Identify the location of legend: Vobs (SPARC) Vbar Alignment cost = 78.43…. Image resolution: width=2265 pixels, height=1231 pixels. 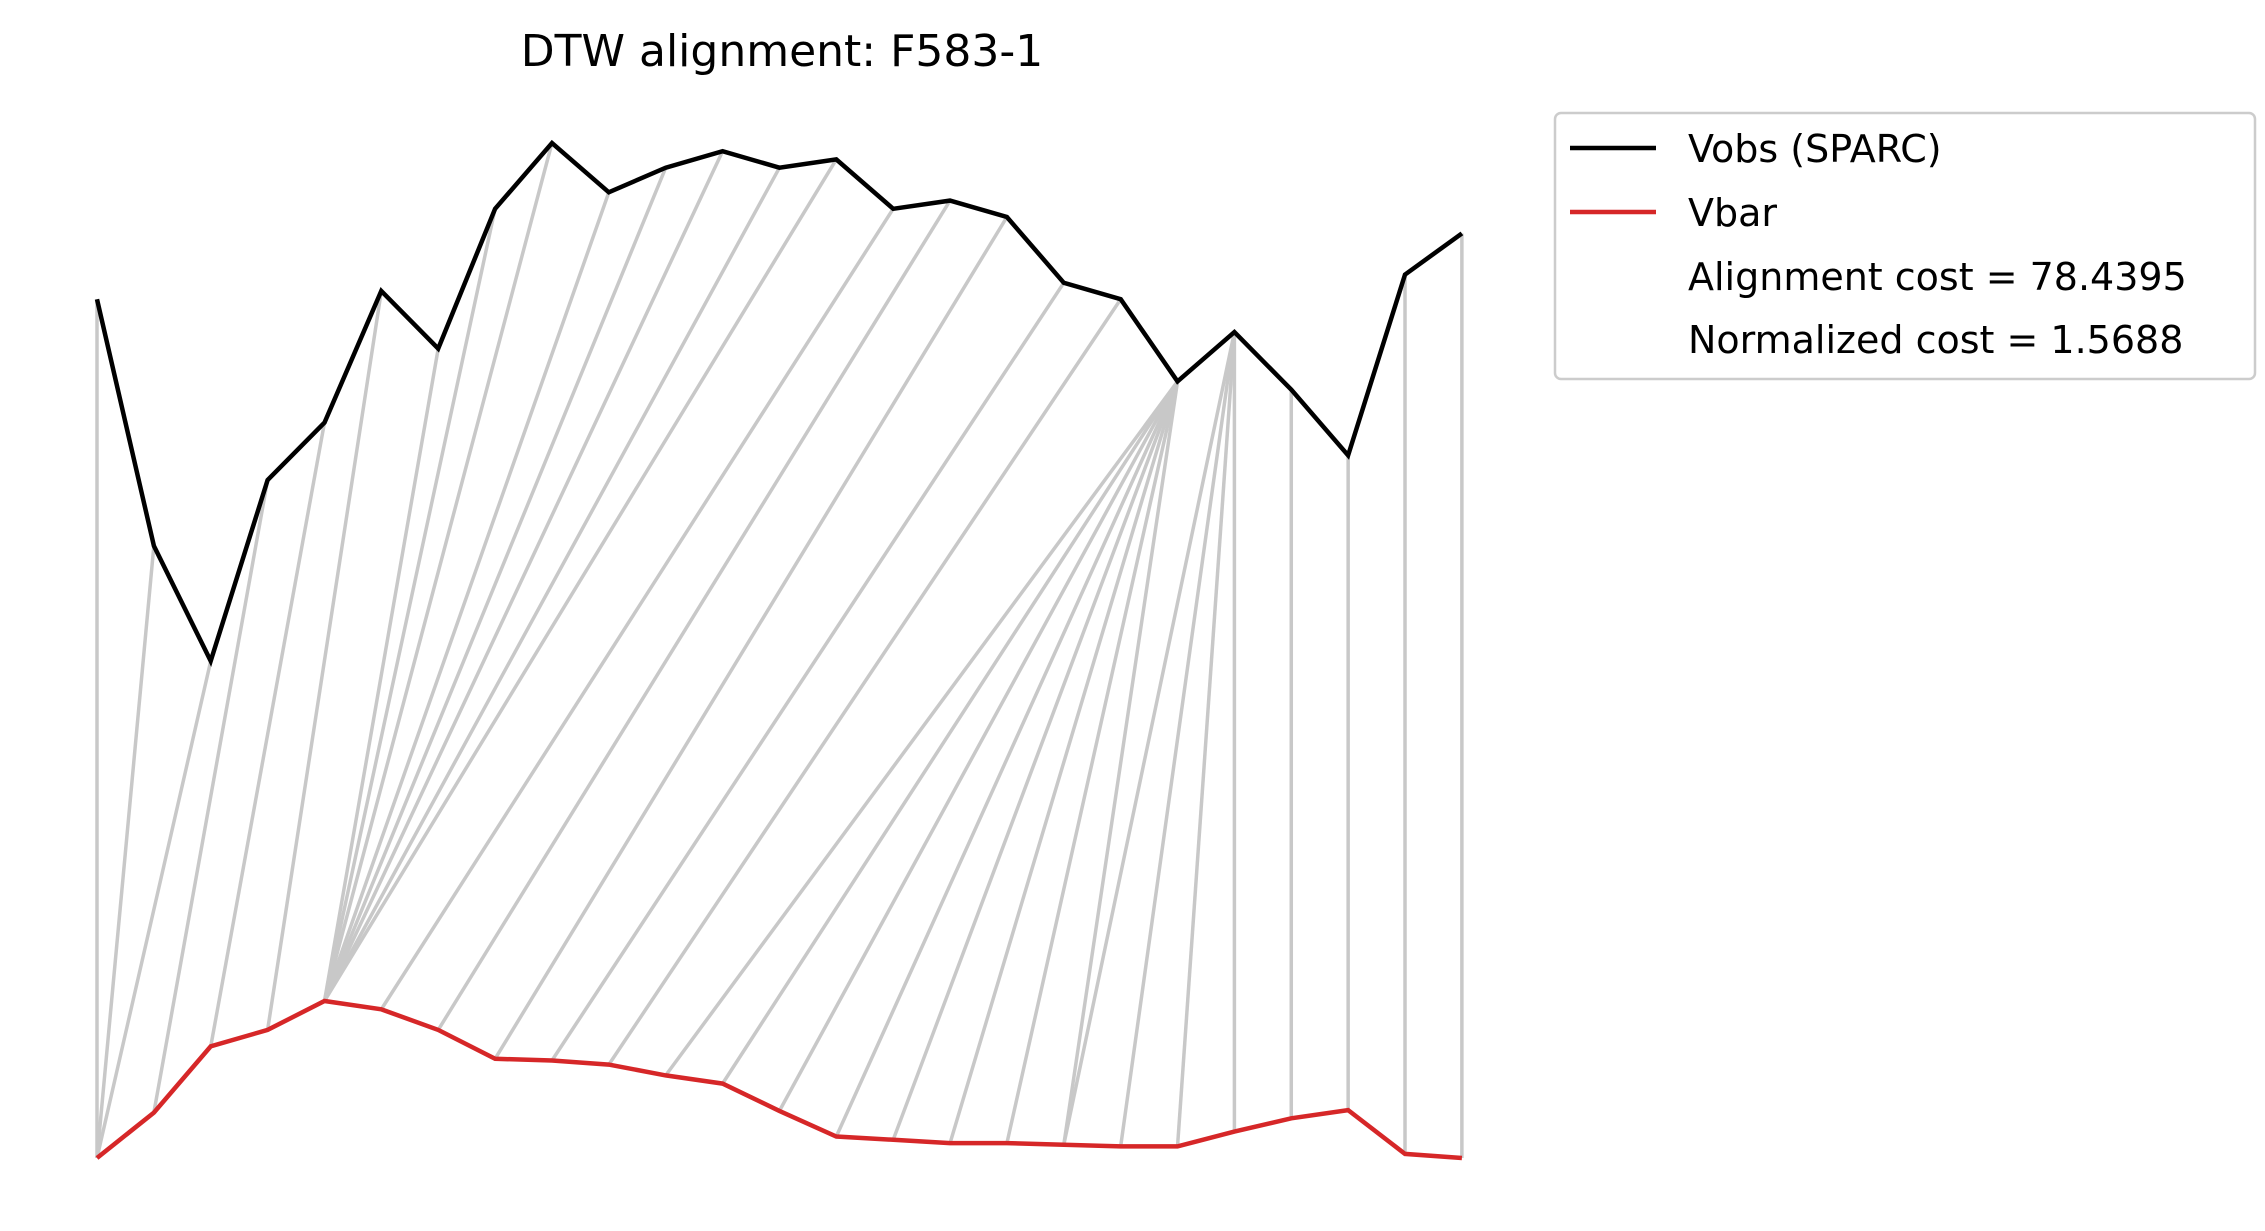
(1905, 246).